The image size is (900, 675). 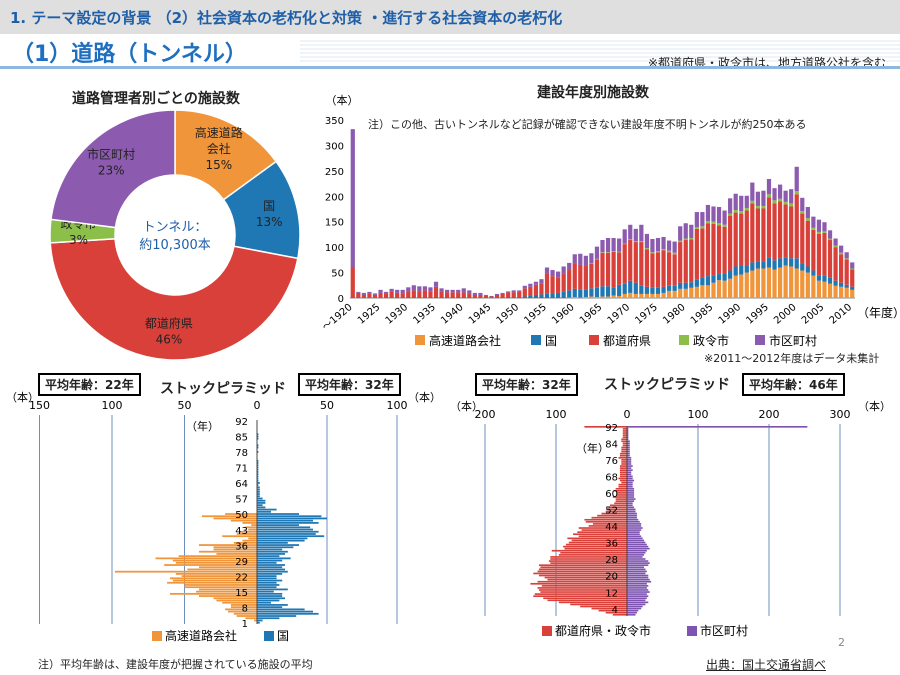 I want to click on pyramid-x-unit: （本）, so click(x=22, y=397).